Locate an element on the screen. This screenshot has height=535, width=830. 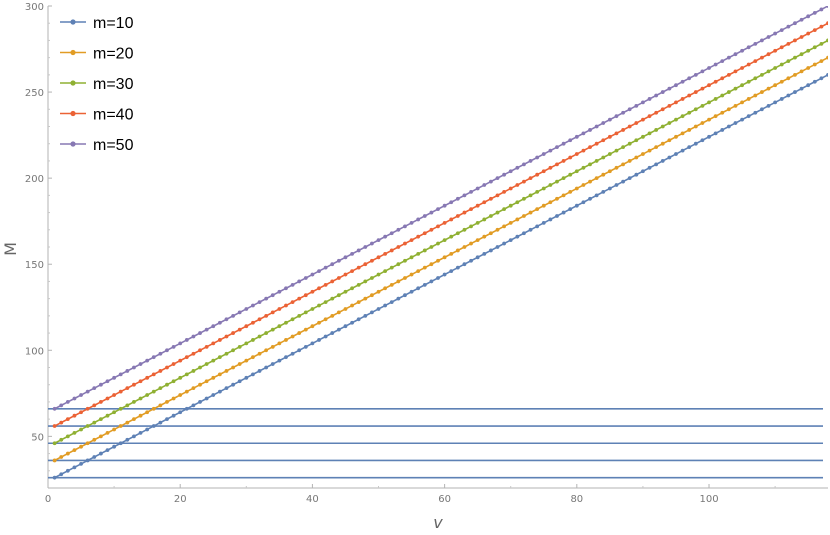
y-tick-label: 200 is located at coordinates (34, 179).